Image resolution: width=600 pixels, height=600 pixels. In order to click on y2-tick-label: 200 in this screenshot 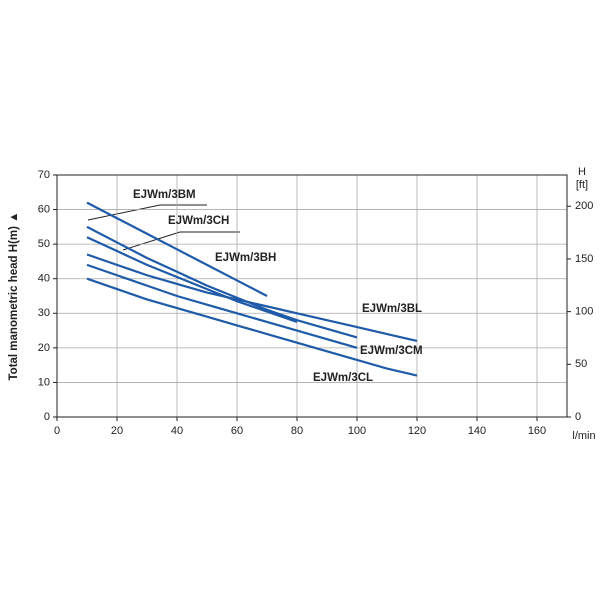, I will do `click(584, 206)`.